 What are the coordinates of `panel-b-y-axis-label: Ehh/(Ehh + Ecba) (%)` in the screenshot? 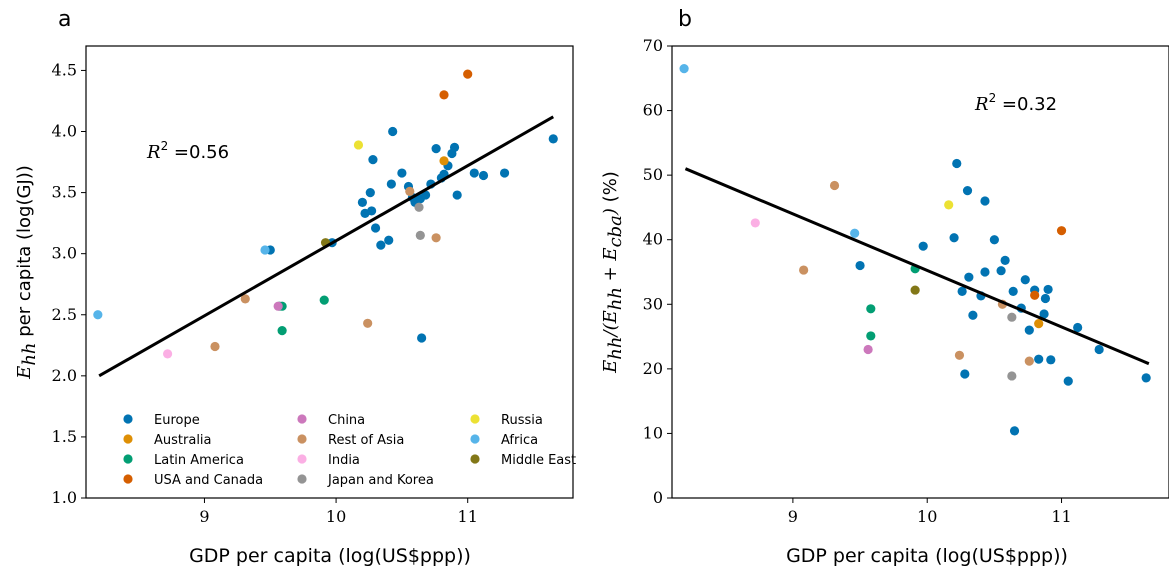 It's located at (613, 272).